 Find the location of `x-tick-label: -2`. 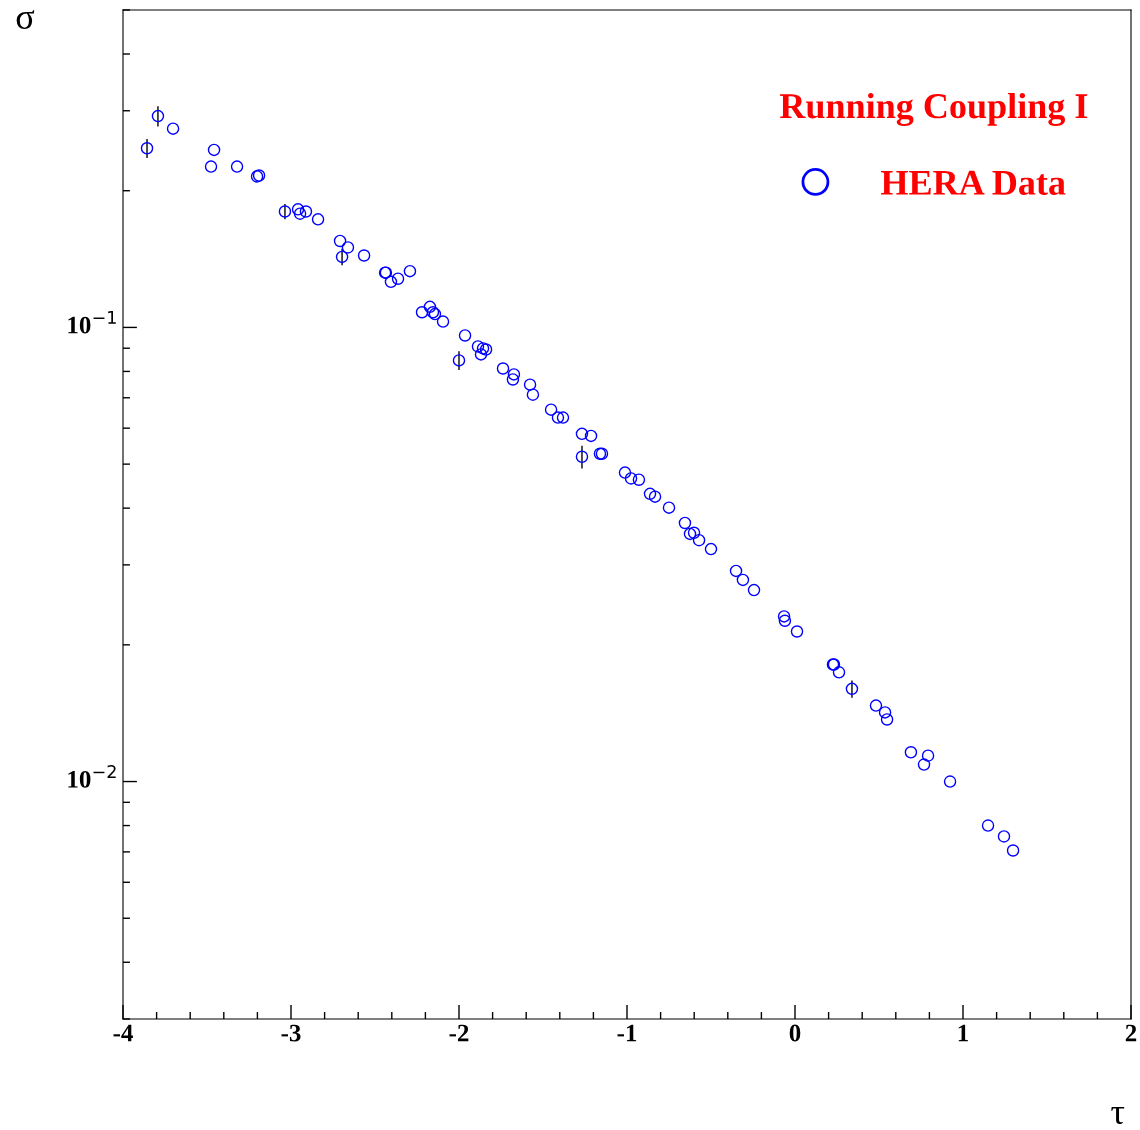

x-tick-label: -2 is located at coordinates (459, 1033).